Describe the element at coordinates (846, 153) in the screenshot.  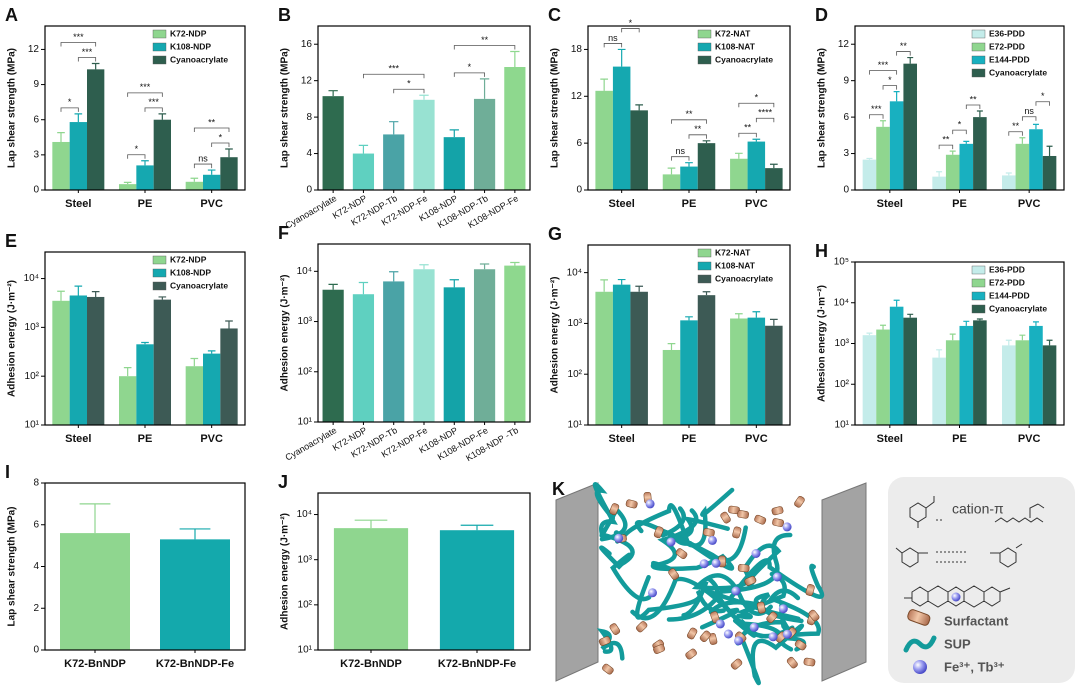
I see `y-tick-label: 3` at that location.